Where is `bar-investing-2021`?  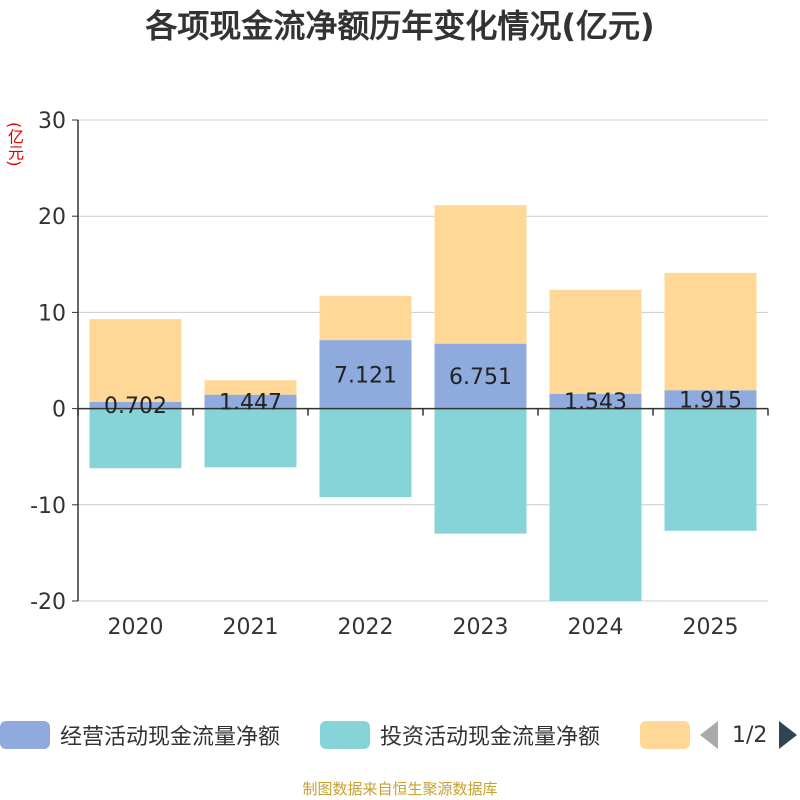 bar-investing-2021 is located at coordinates (250, 438).